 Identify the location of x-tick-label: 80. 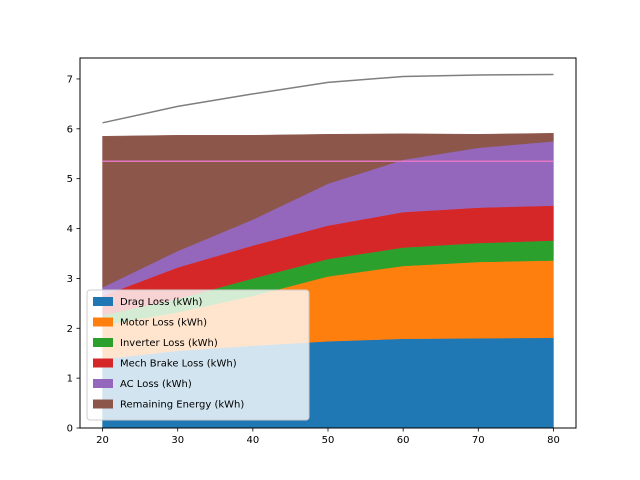
(553, 440).